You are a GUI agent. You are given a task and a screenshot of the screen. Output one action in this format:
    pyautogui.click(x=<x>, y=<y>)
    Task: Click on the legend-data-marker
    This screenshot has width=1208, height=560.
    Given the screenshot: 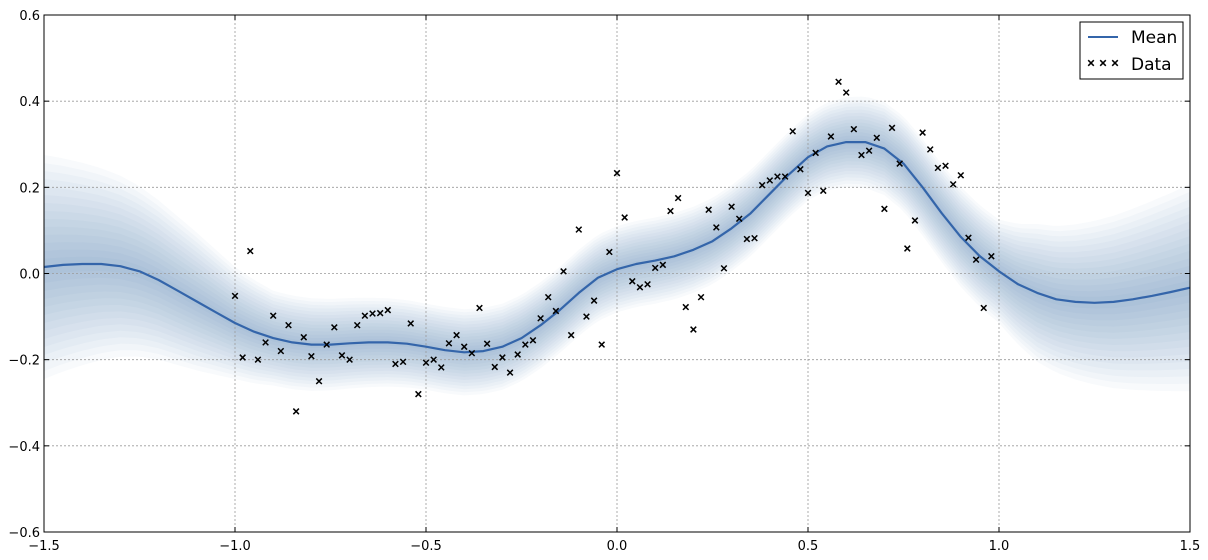 What is the action you would take?
    pyautogui.click(x=1115, y=63)
    